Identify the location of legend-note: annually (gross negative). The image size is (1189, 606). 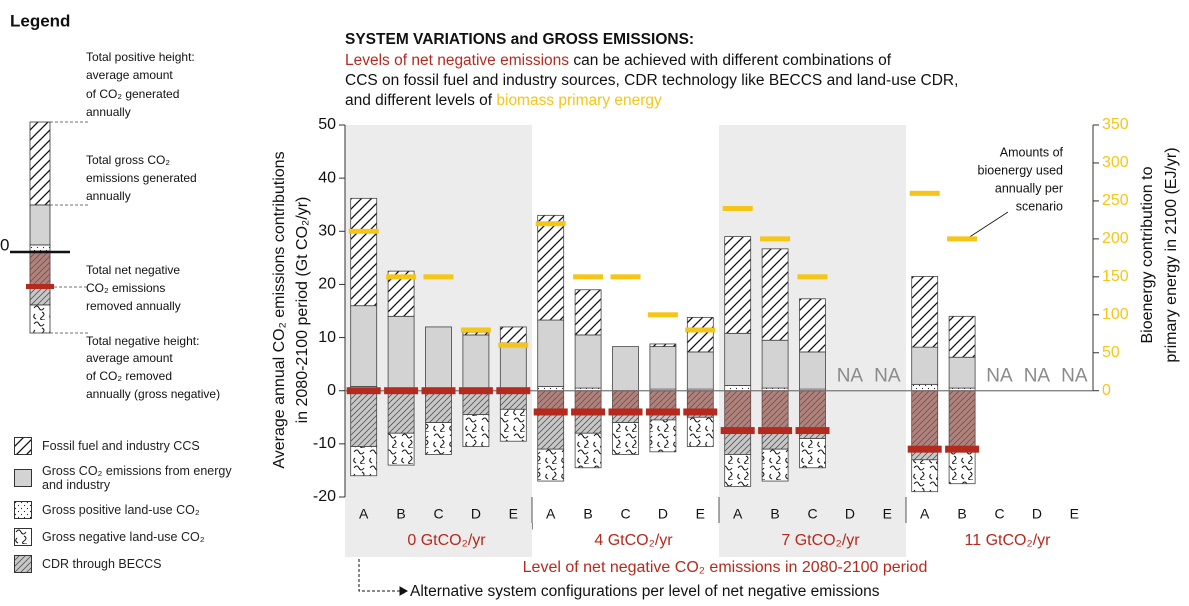
(153, 394).